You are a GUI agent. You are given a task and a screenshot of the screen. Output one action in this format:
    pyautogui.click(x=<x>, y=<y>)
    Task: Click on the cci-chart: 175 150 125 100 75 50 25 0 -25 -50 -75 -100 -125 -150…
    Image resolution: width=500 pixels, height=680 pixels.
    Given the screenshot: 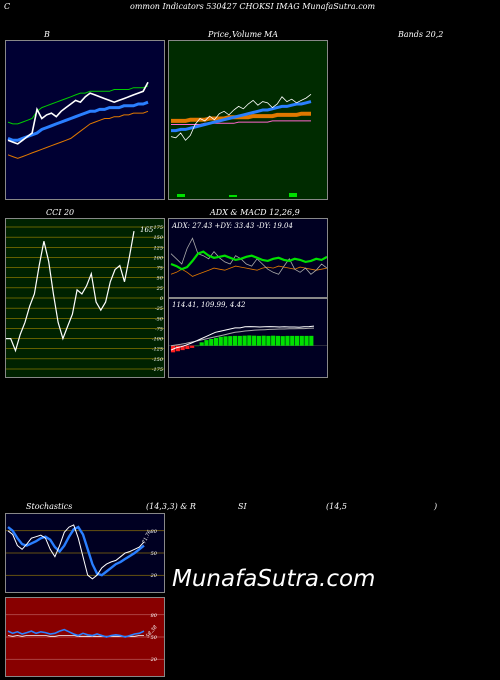 What is the action you would take?
    pyautogui.click(x=85, y=299)
    